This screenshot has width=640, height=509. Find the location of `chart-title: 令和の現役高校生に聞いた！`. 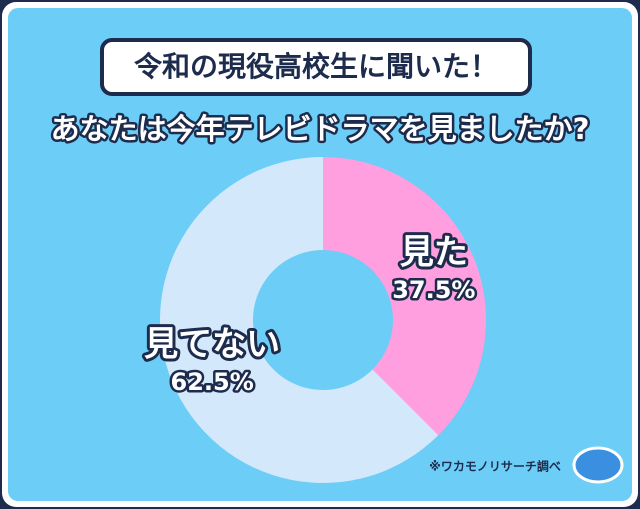

chart-title: 令和の現役高校生に聞いた！ is located at coordinates (316, 66).